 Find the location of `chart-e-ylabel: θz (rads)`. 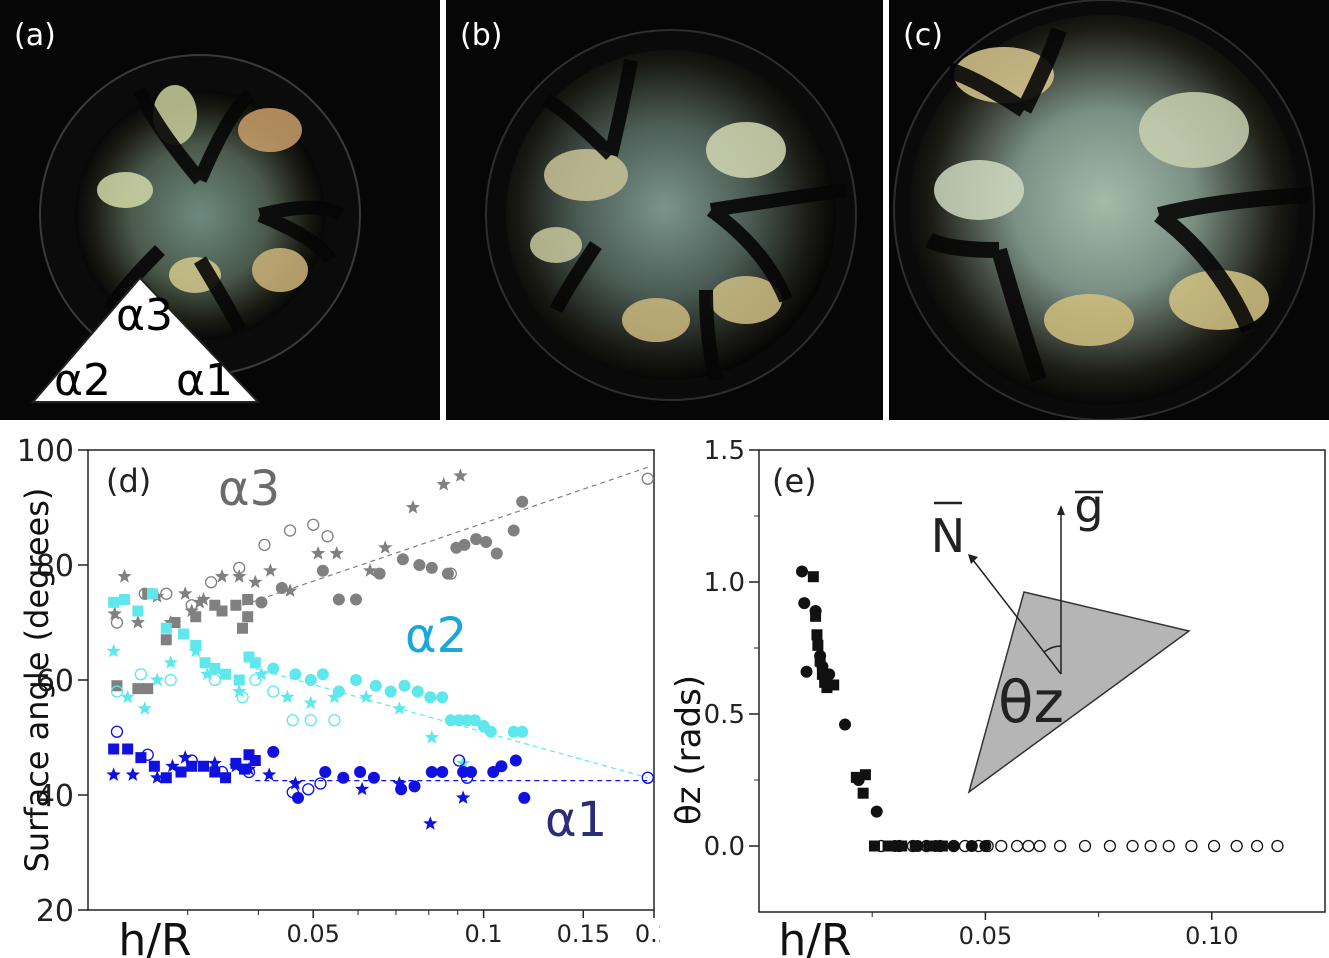

chart-e-ylabel: θz (rads) is located at coordinates (689, 750).